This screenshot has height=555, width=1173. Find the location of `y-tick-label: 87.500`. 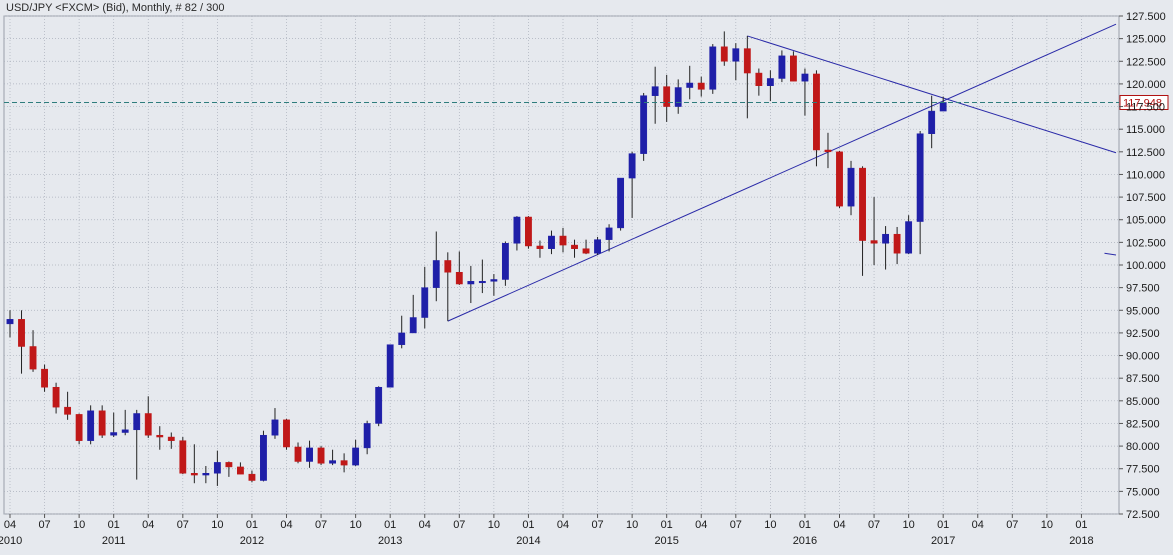

y-tick-label: 87.500 is located at coordinates (1143, 379).